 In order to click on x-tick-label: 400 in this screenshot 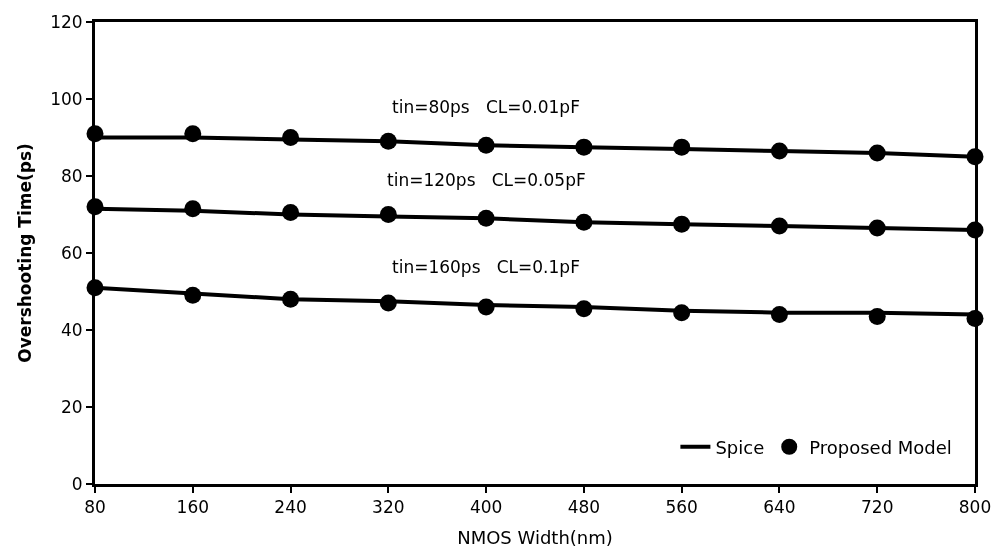, I will do `click(486, 507)`.